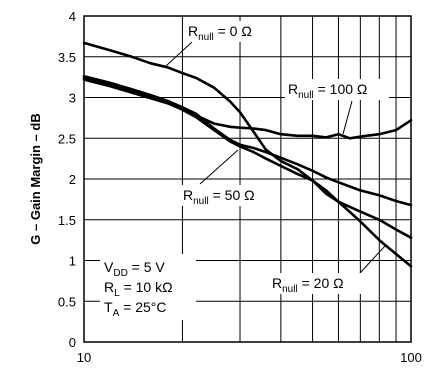 The width and height of the screenshot is (431, 370). I want to click on y-tick-label: 2, so click(72, 179).